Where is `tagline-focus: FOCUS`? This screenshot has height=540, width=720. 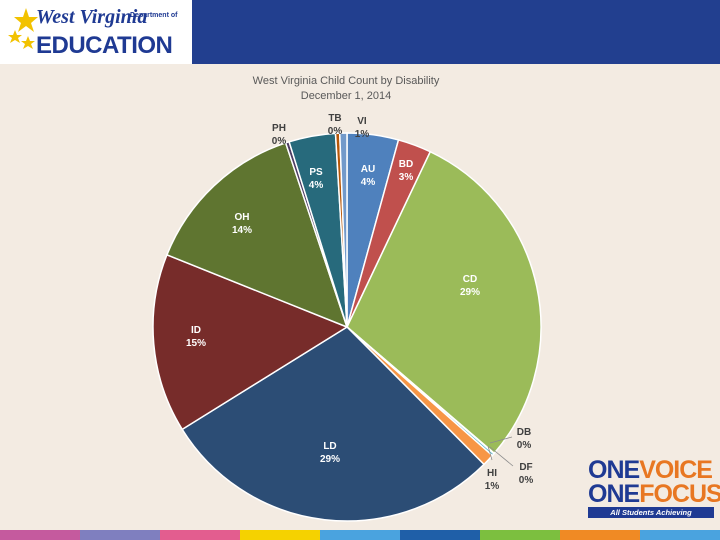 tagline-focus: FOCUS is located at coordinates (679, 494).